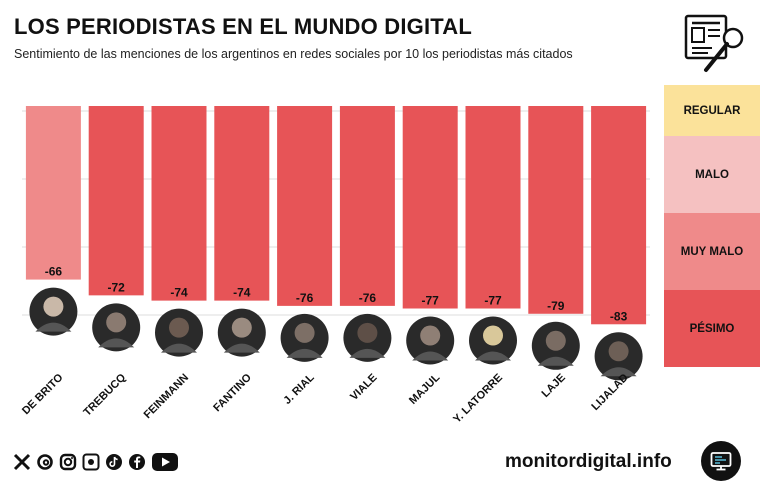  What do you see at coordinates (712, 251) in the screenshot?
I see `scale-band-muy-malo: MUY MALO` at bounding box center [712, 251].